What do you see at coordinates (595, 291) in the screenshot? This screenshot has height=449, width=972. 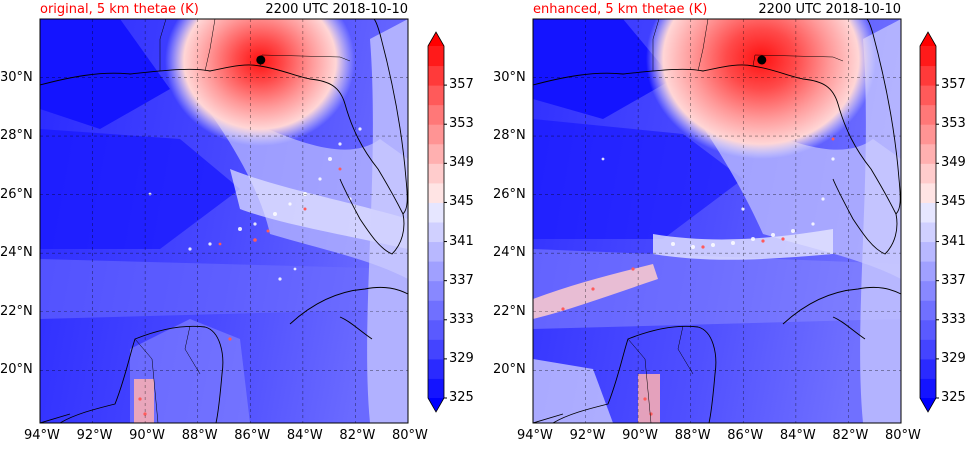 I see `field-warm-streak` at bounding box center [595, 291].